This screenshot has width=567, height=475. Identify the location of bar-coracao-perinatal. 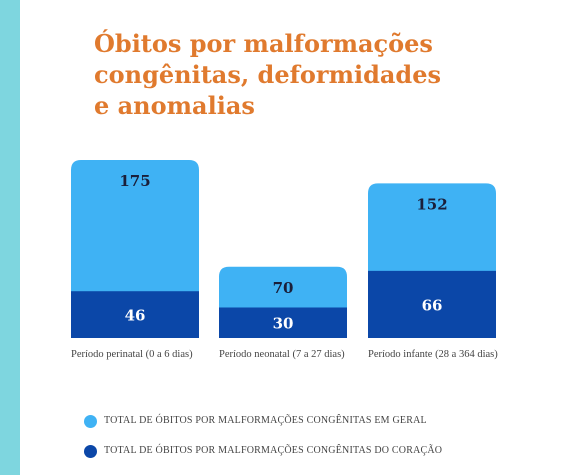
(135, 314).